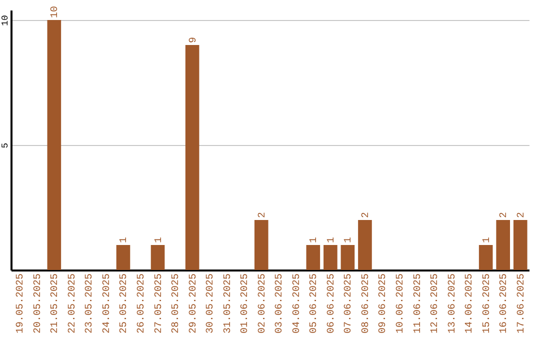 The height and width of the screenshot is (340, 540). What do you see at coordinates (21, 304) in the screenshot?
I see `x-tick-label: 19.05.2025` at bounding box center [21, 304].